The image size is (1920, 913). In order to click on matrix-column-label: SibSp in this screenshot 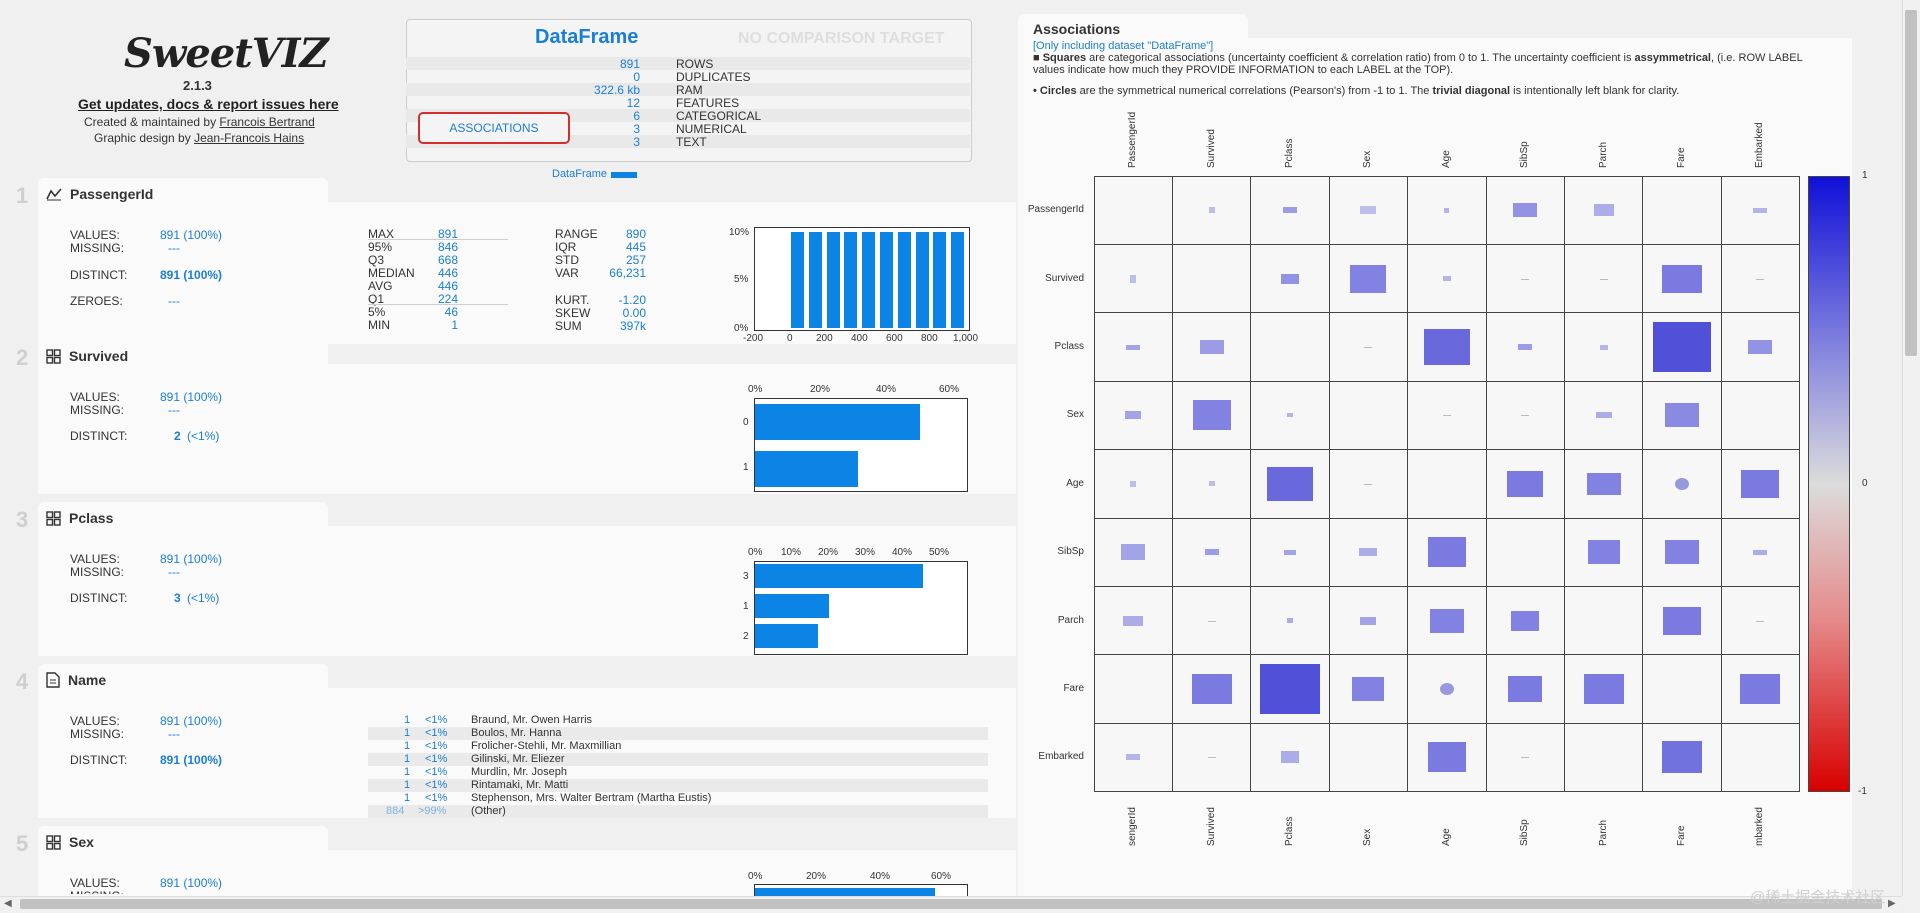, I will do `click(1525, 154)`.